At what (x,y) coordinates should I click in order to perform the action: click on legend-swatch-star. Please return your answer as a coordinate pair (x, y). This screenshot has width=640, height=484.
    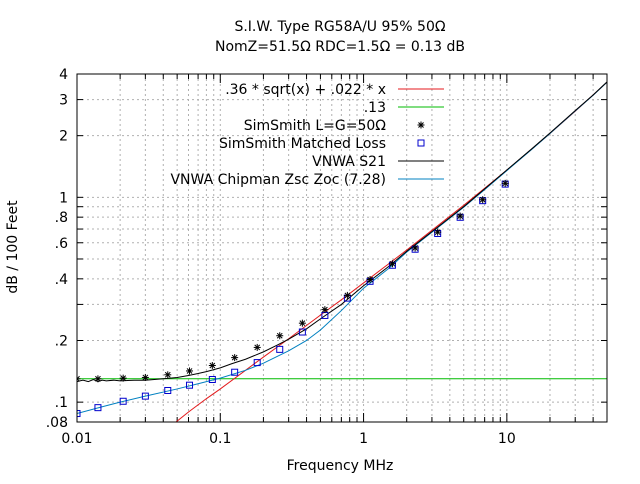
    Looking at the image, I should click on (421, 125).